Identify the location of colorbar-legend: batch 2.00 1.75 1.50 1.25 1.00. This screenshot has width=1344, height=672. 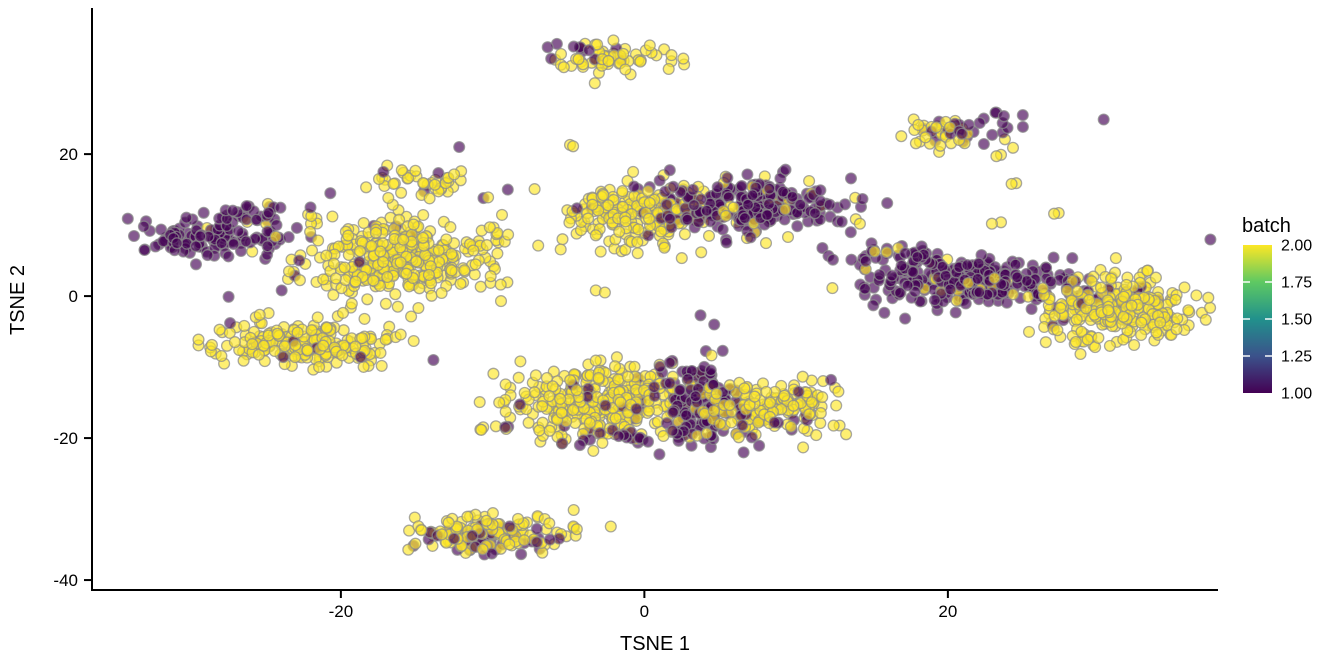
(1277, 309).